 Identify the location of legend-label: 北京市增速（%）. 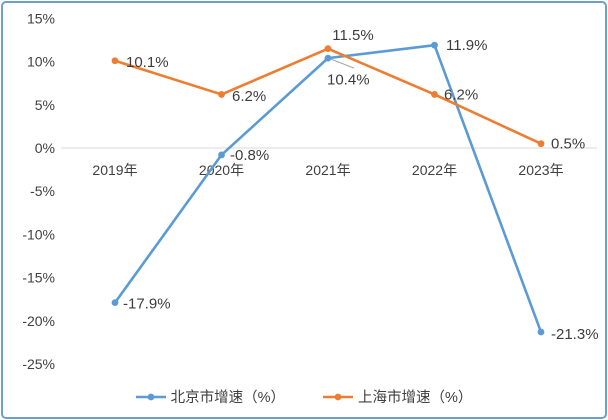
(227, 398).